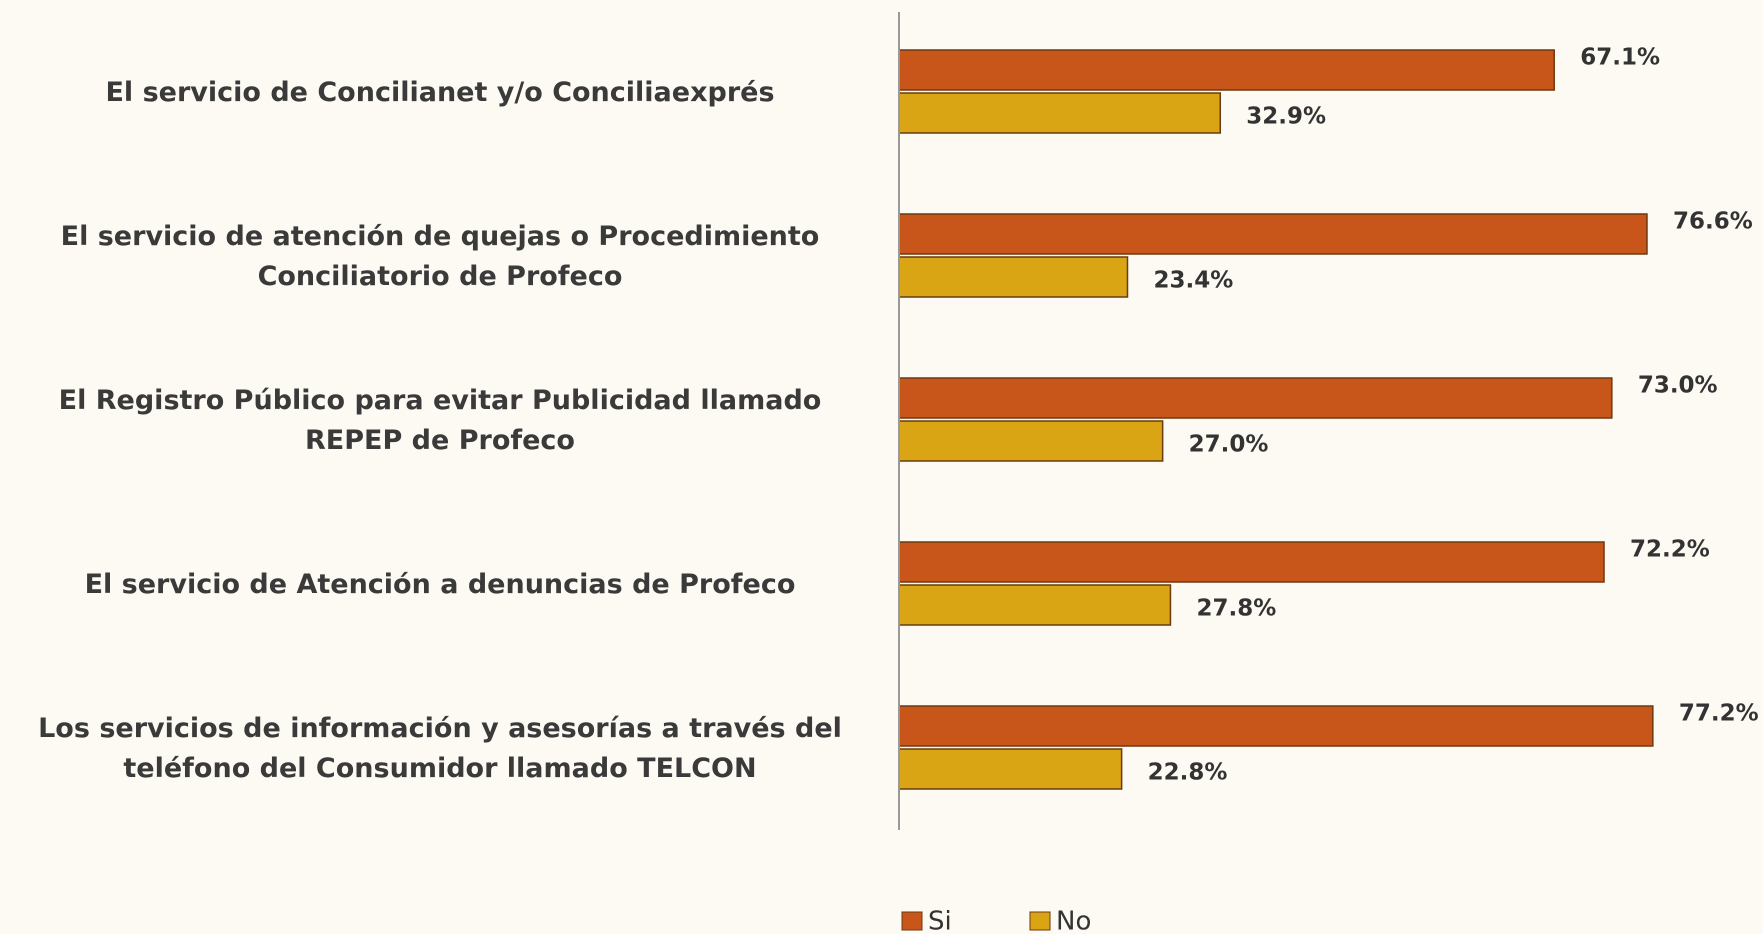 This screenshot has height=934, width=1763. Describe the element at coordinates (940, 920) in the screenshot. I see `legend-label: Si` at that location.